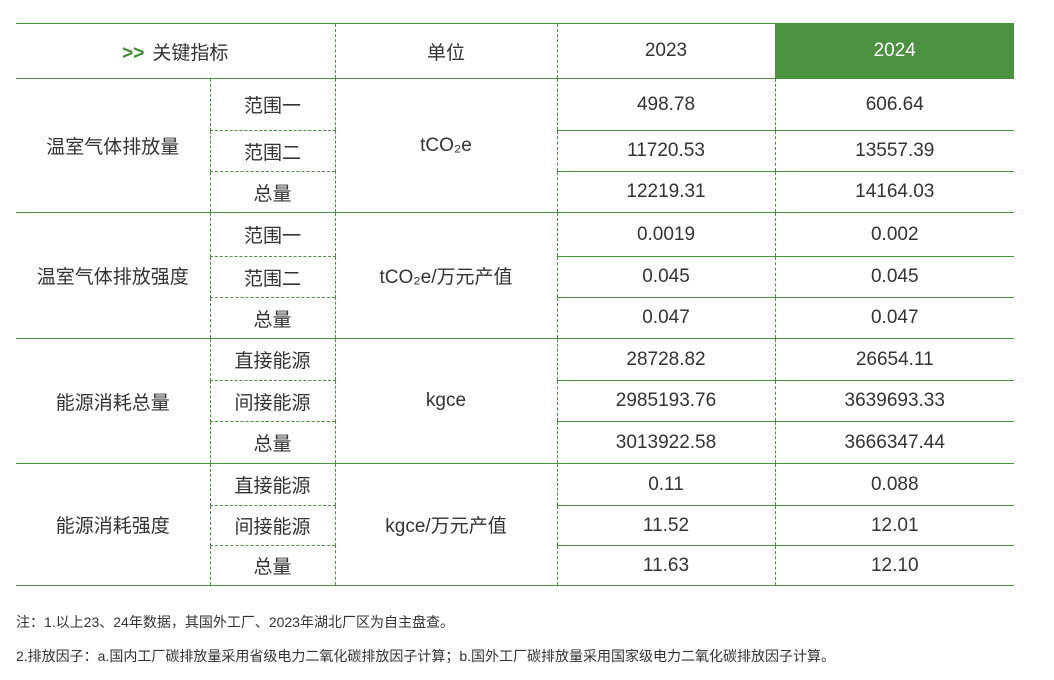  I want to click on table-row: 总量 11.63 12.10, so click(515, 565).